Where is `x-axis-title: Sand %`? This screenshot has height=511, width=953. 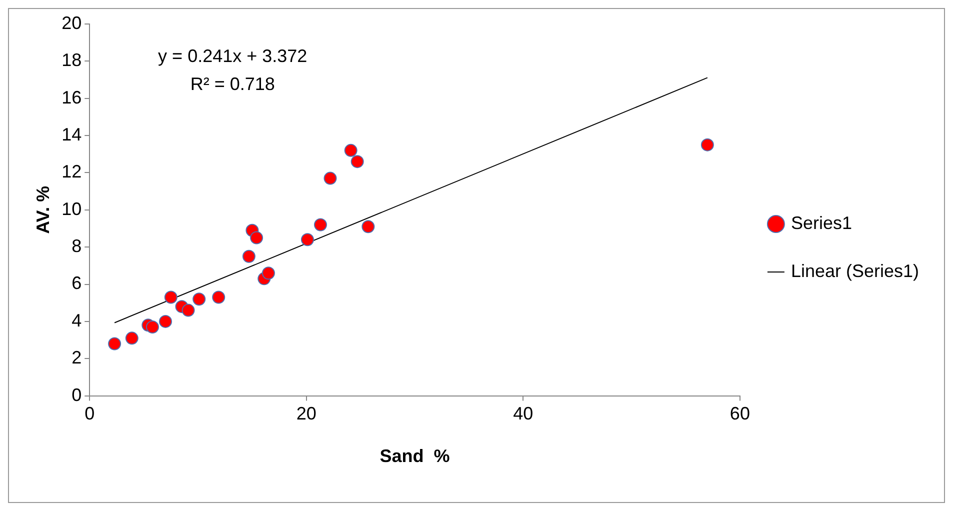
x-axis-title: Sand % is located at coordinates (415, 456).